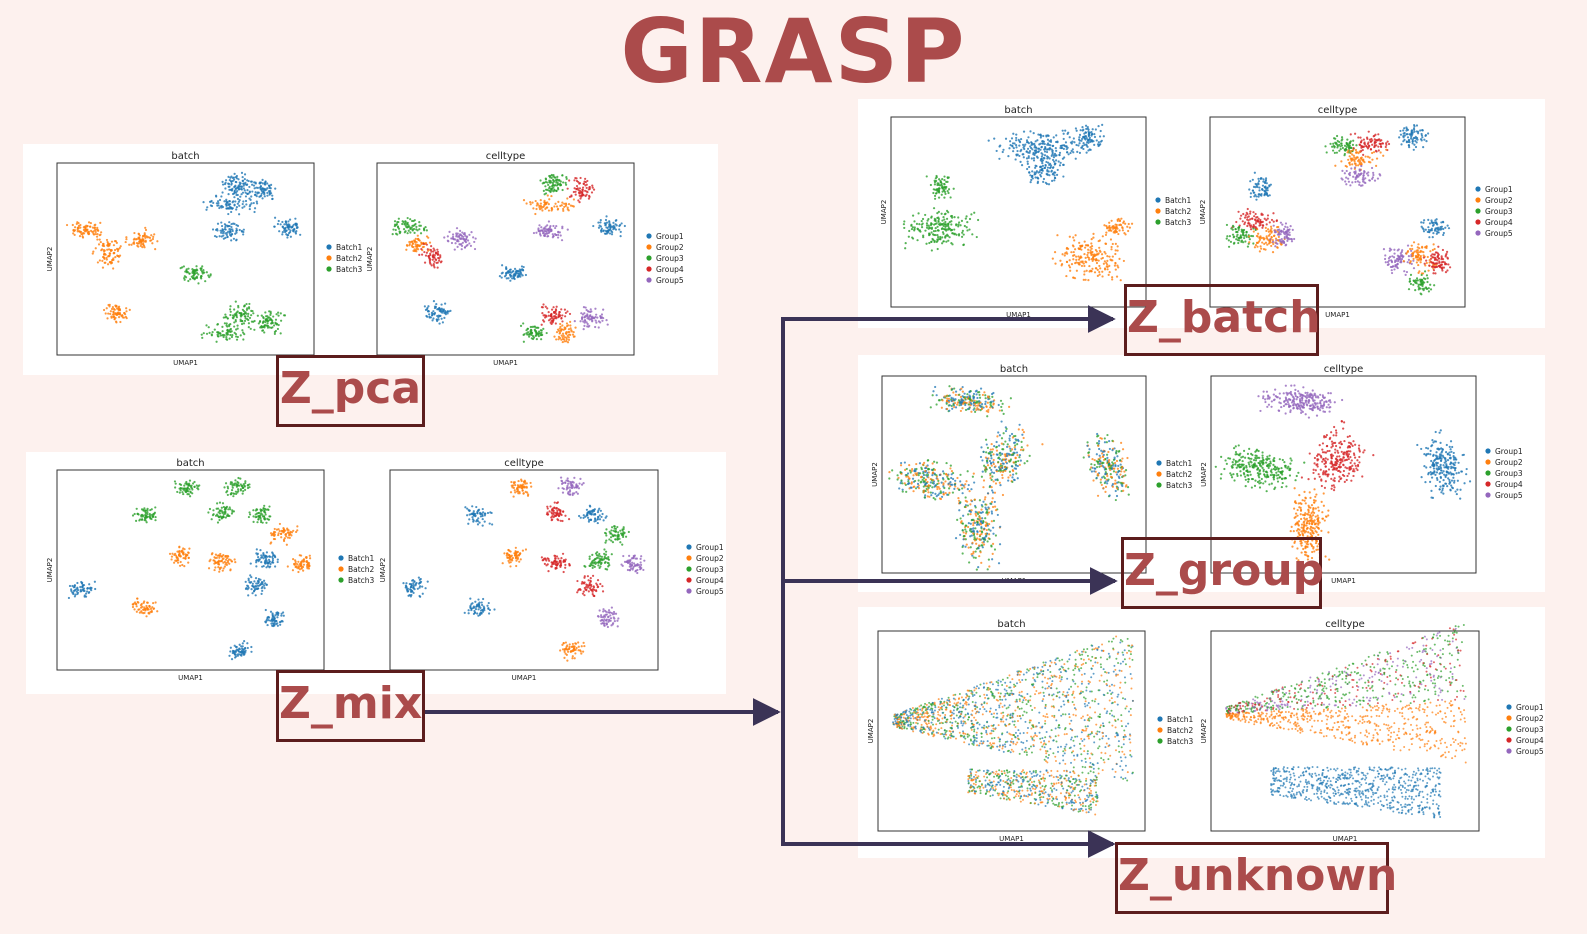 This screenshot has height=934, width=1587. I want to click on panel-pca-celltype-legend-item: Group4, so click(670, 269).